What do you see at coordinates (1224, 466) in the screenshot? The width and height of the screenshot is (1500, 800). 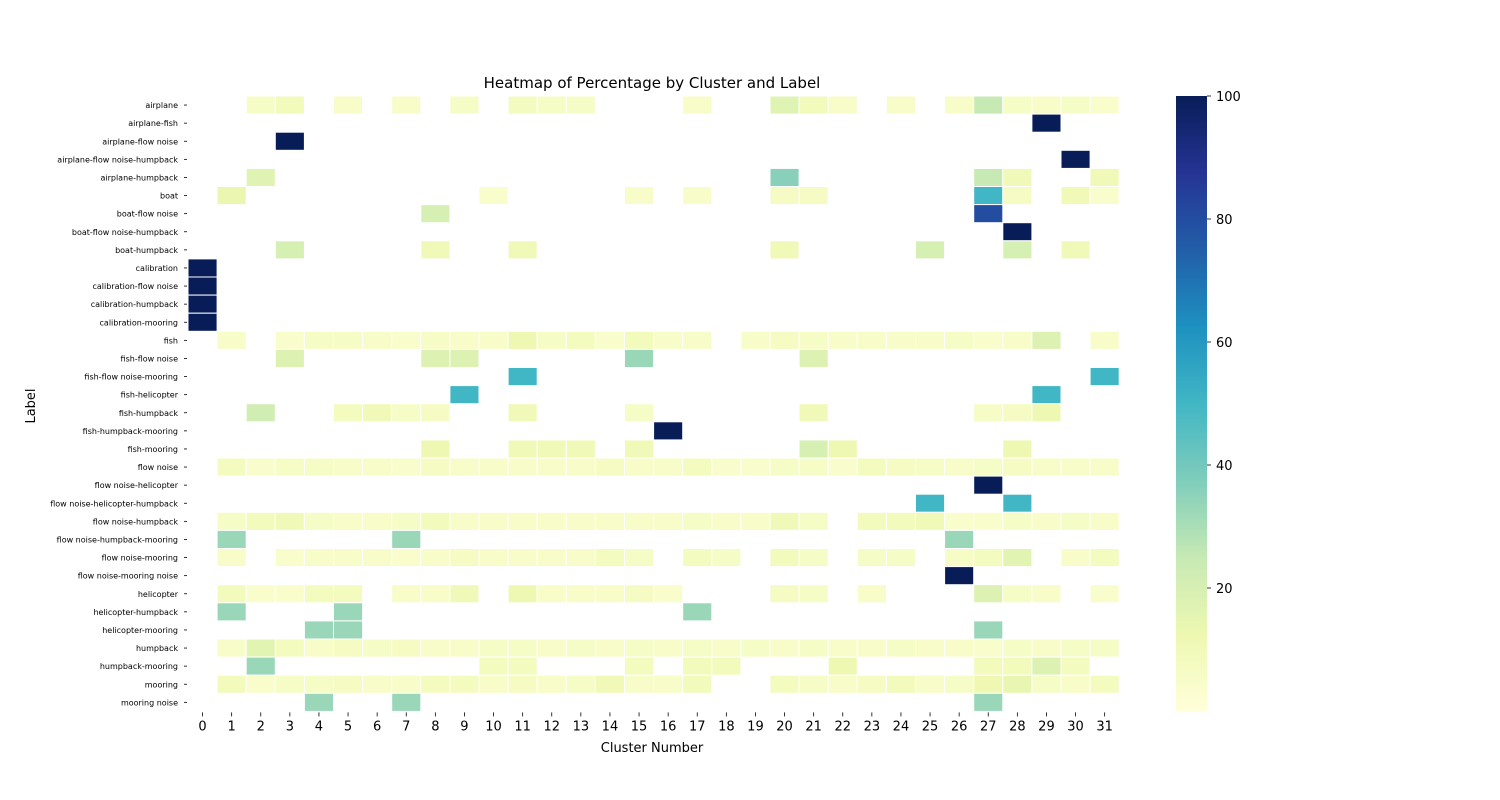 I see `colorbar-tick-label: 40` at bounding box center [1224, 466].